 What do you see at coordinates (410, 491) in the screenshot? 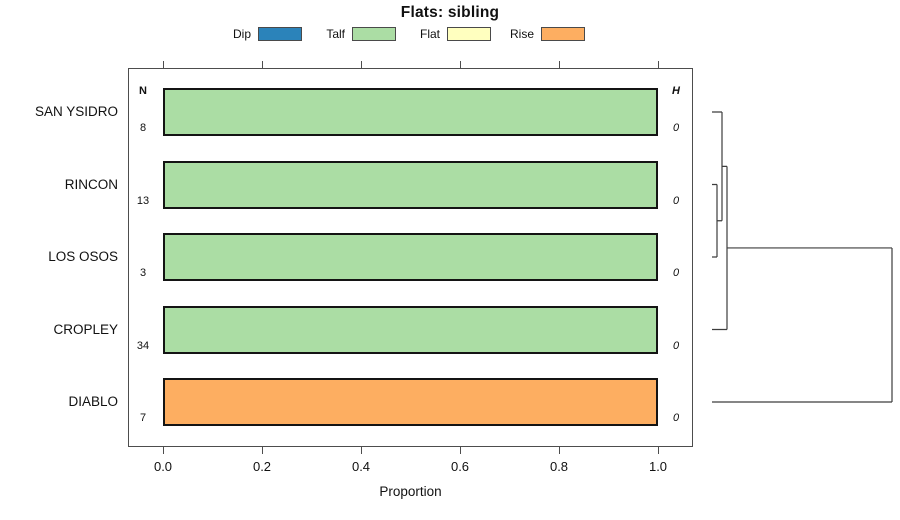
I see `x-axis-title: Proportion` at bounding box center [410, 491].